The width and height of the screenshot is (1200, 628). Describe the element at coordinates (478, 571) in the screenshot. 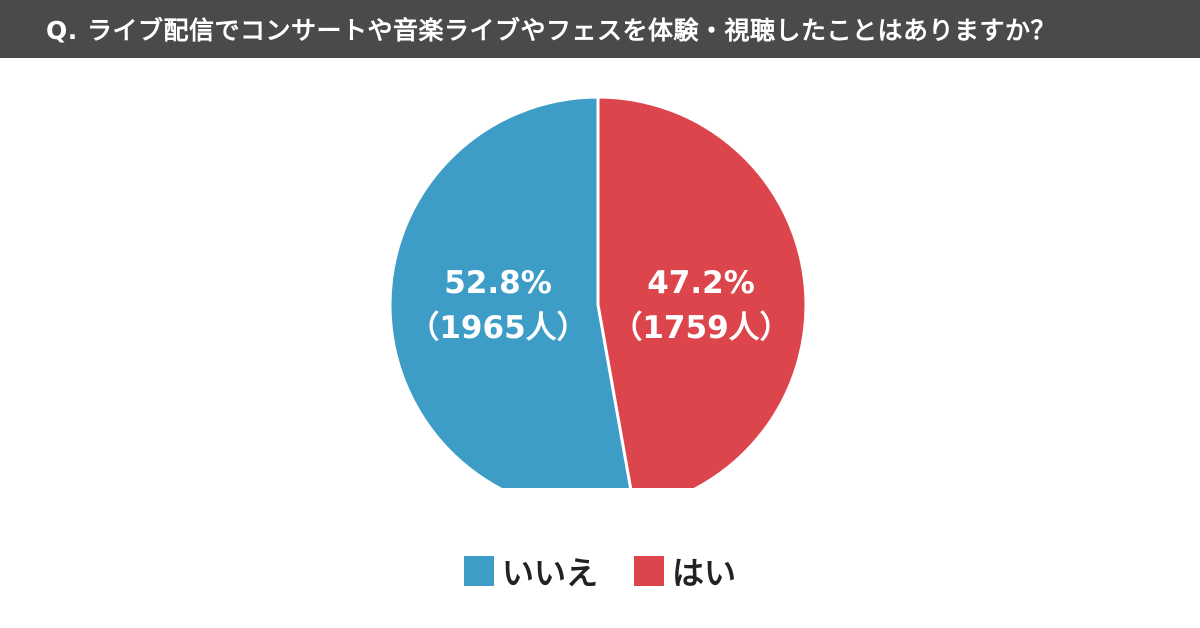

I see `legend-swatch-no` at that location.